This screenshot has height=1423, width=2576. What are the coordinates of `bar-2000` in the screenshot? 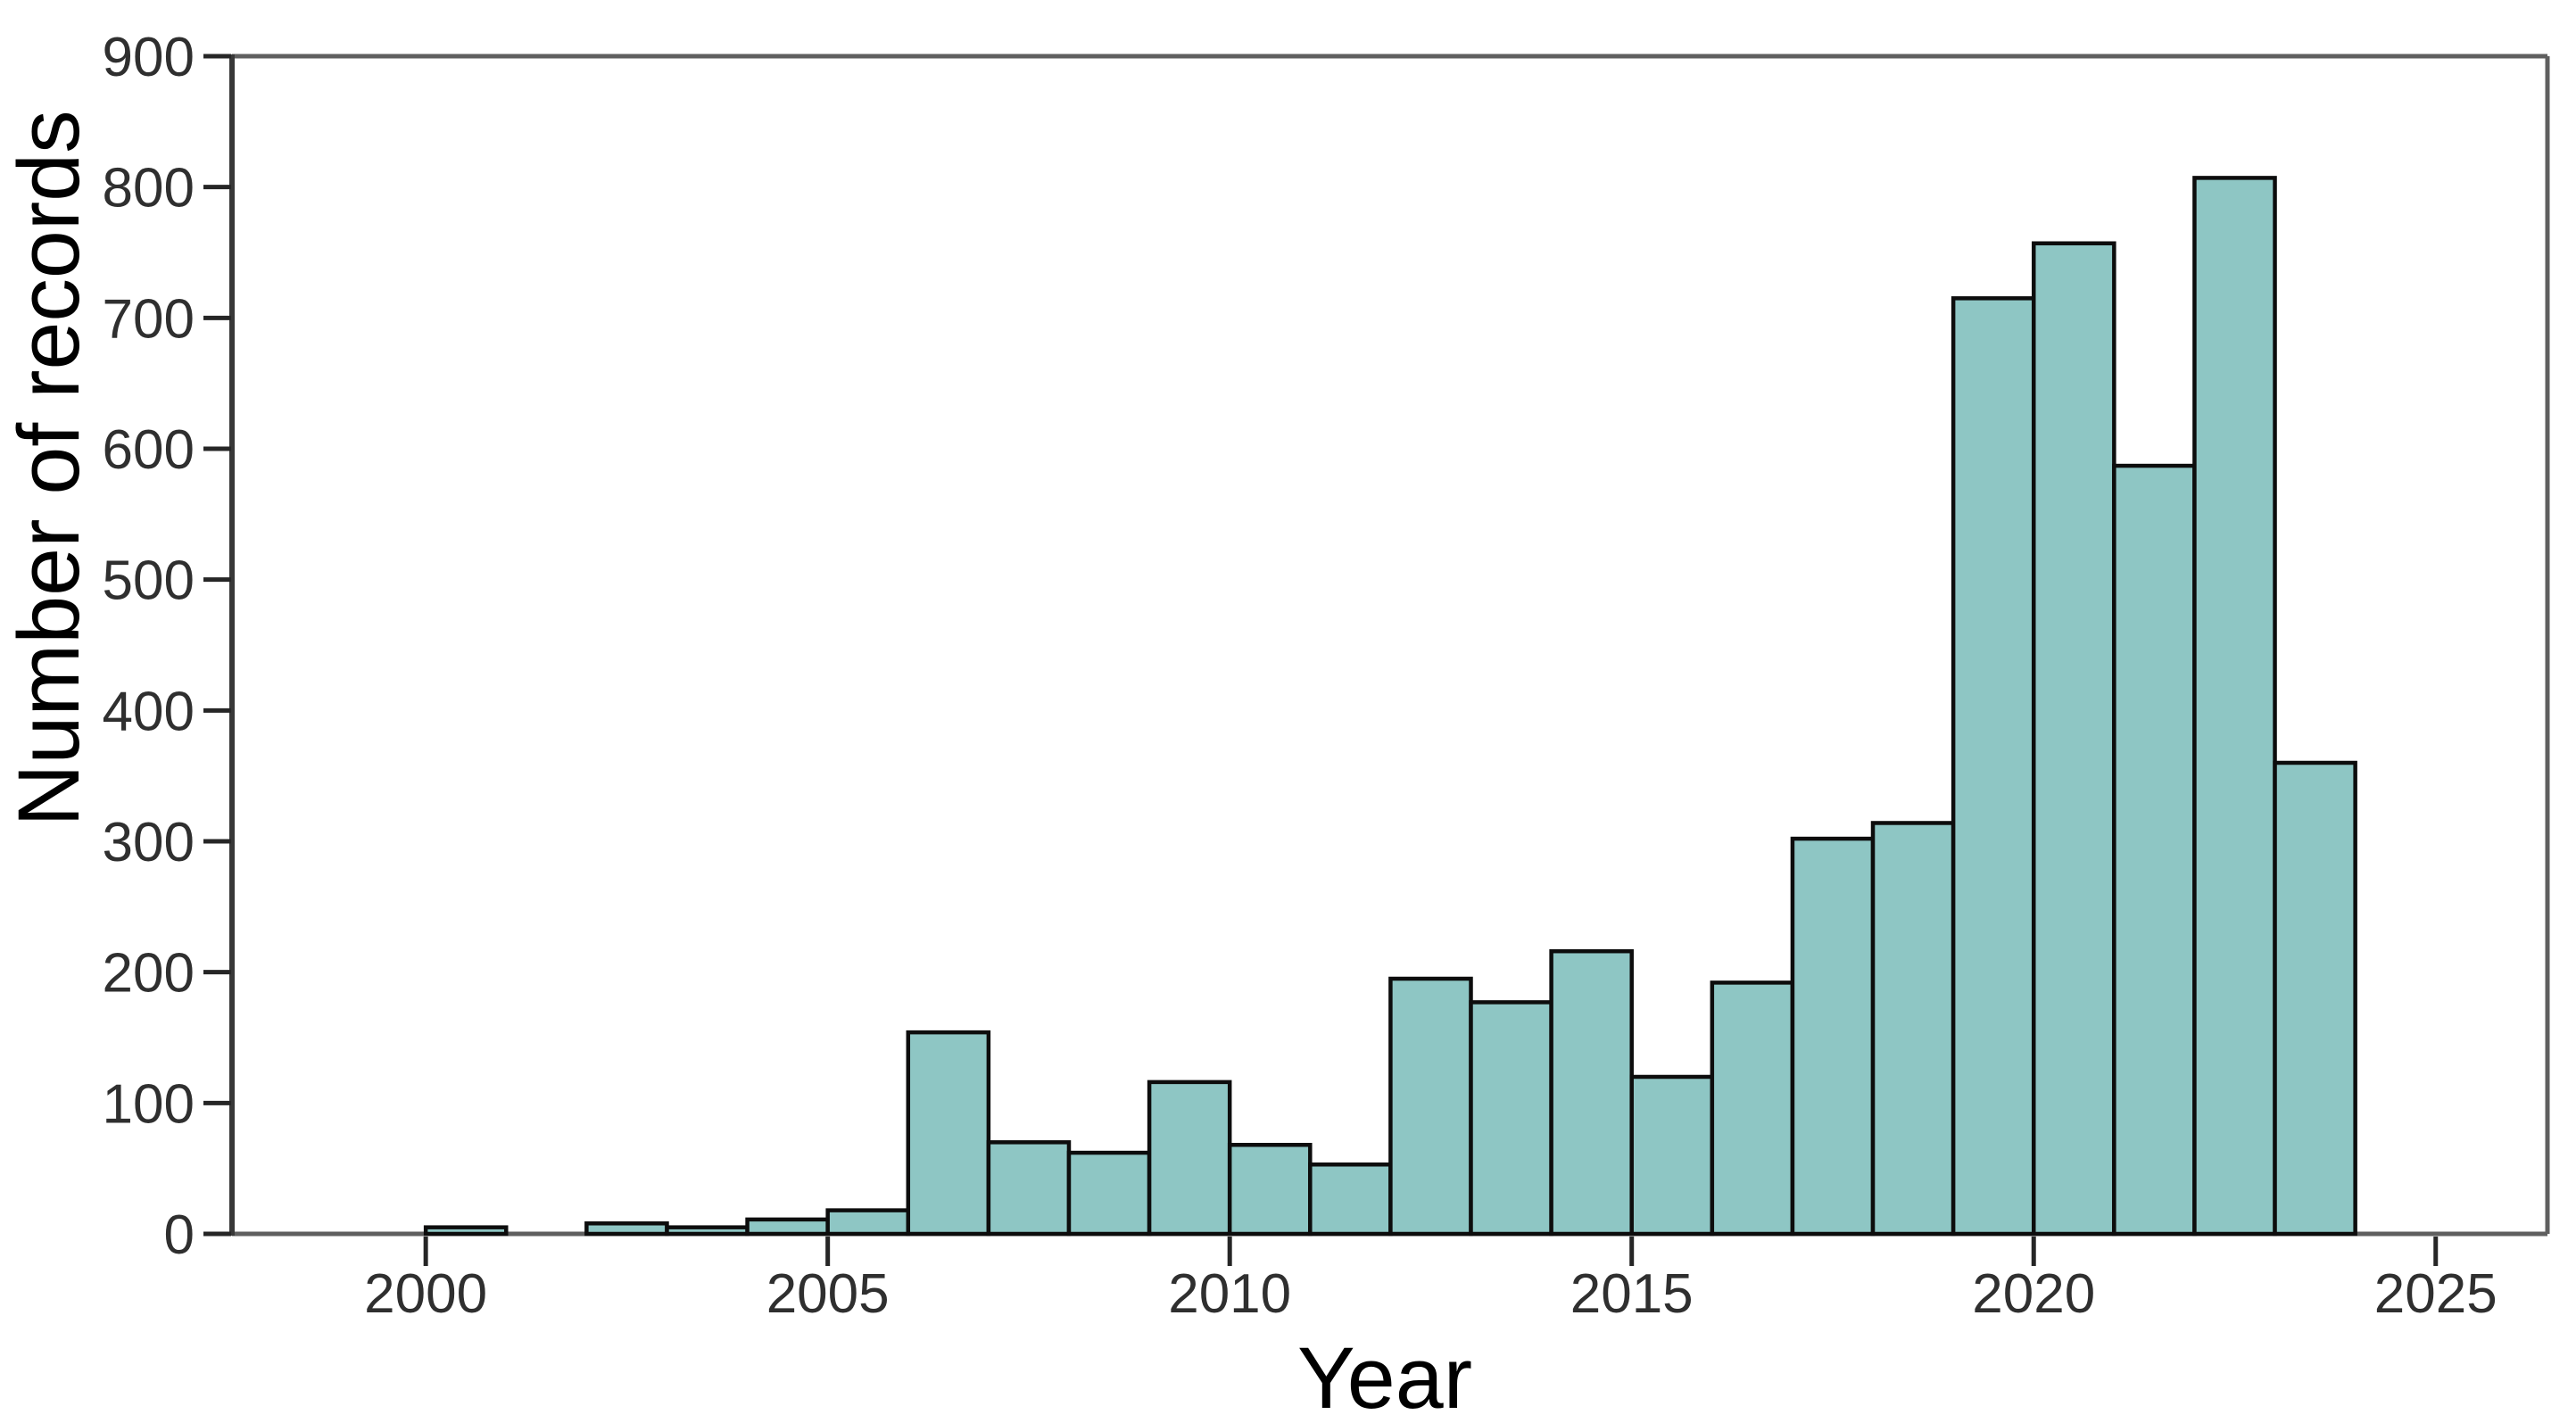 It's located at (466, 1231).